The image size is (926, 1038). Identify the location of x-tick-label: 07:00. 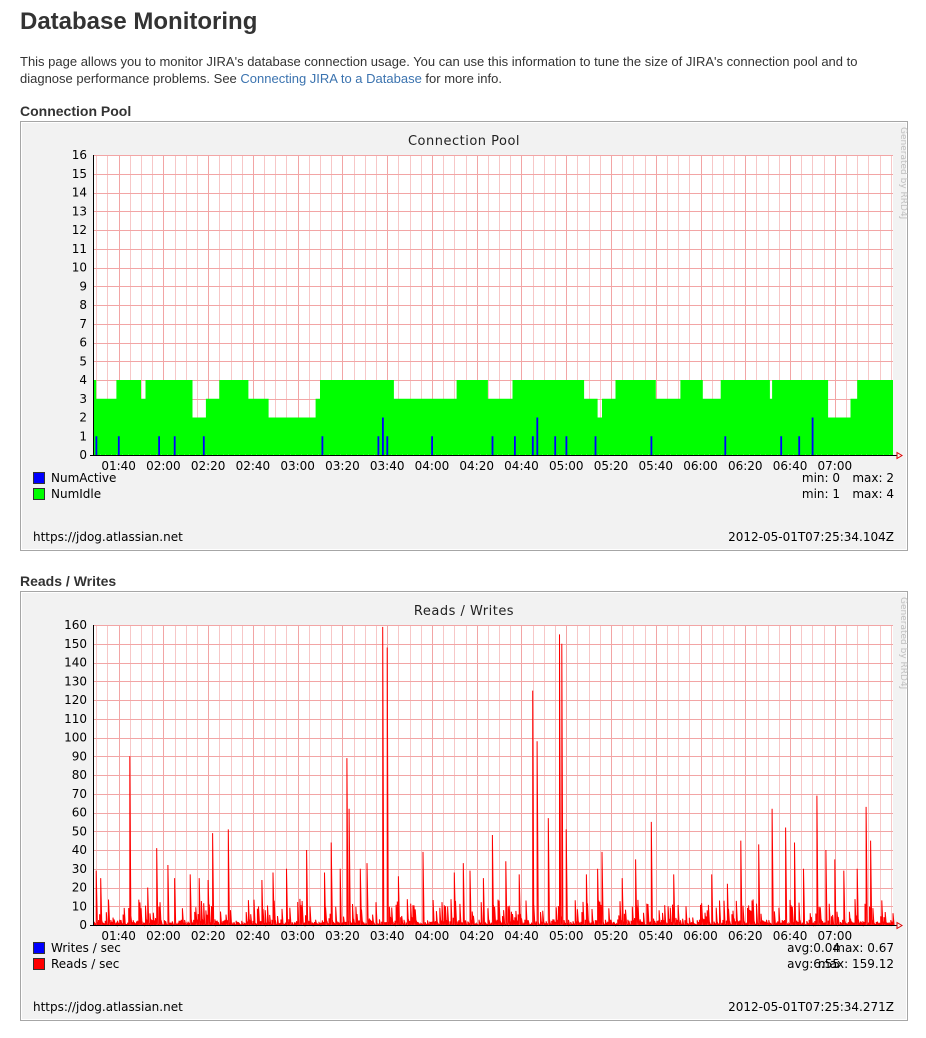
(835, 466).